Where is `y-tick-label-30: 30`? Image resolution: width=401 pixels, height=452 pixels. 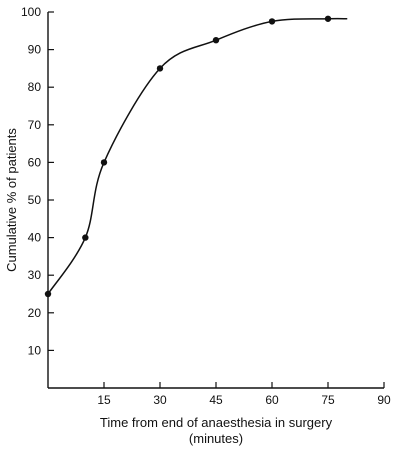
y-tick-label-30: 30 is located at coordinates (35, 275).